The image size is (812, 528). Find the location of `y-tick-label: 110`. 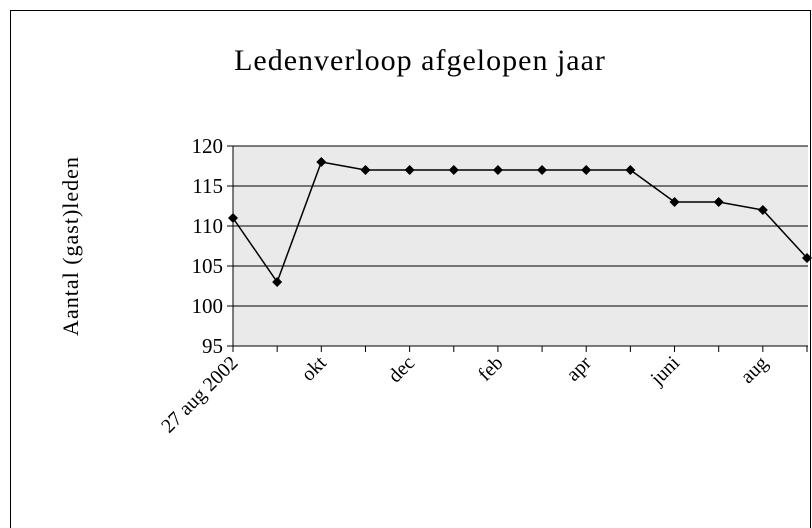

y-tick-label: 110 is located at coordinates (207, 226).